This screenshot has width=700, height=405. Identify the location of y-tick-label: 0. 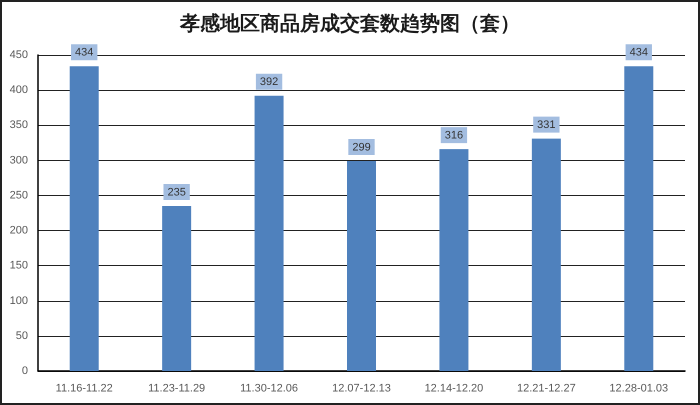
(25, 371).